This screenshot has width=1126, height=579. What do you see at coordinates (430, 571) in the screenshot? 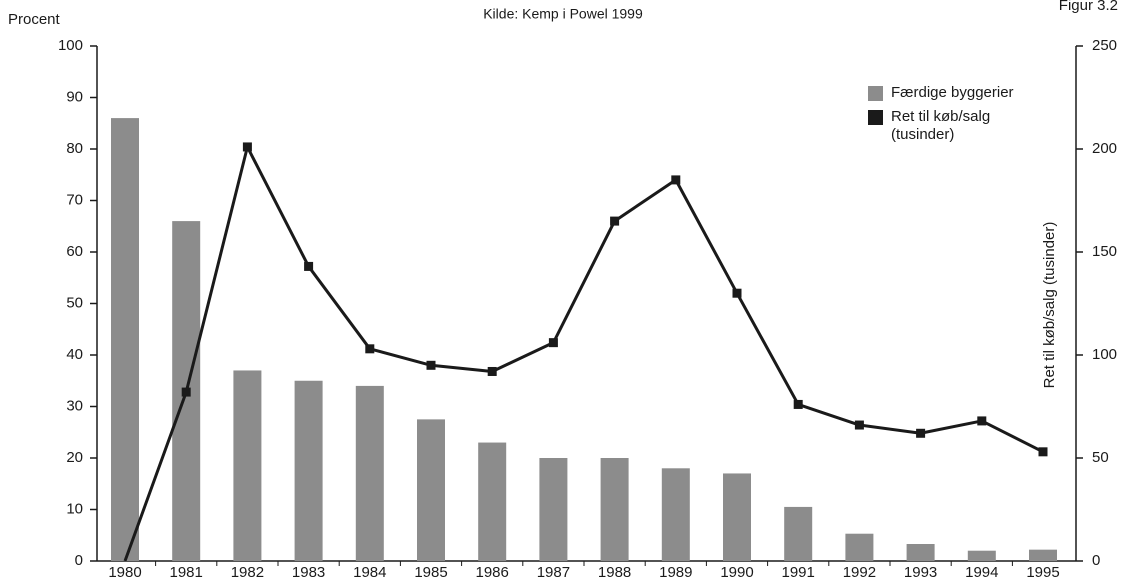
I see `x-tick-label: 1985` at bounding box center [430, 571].